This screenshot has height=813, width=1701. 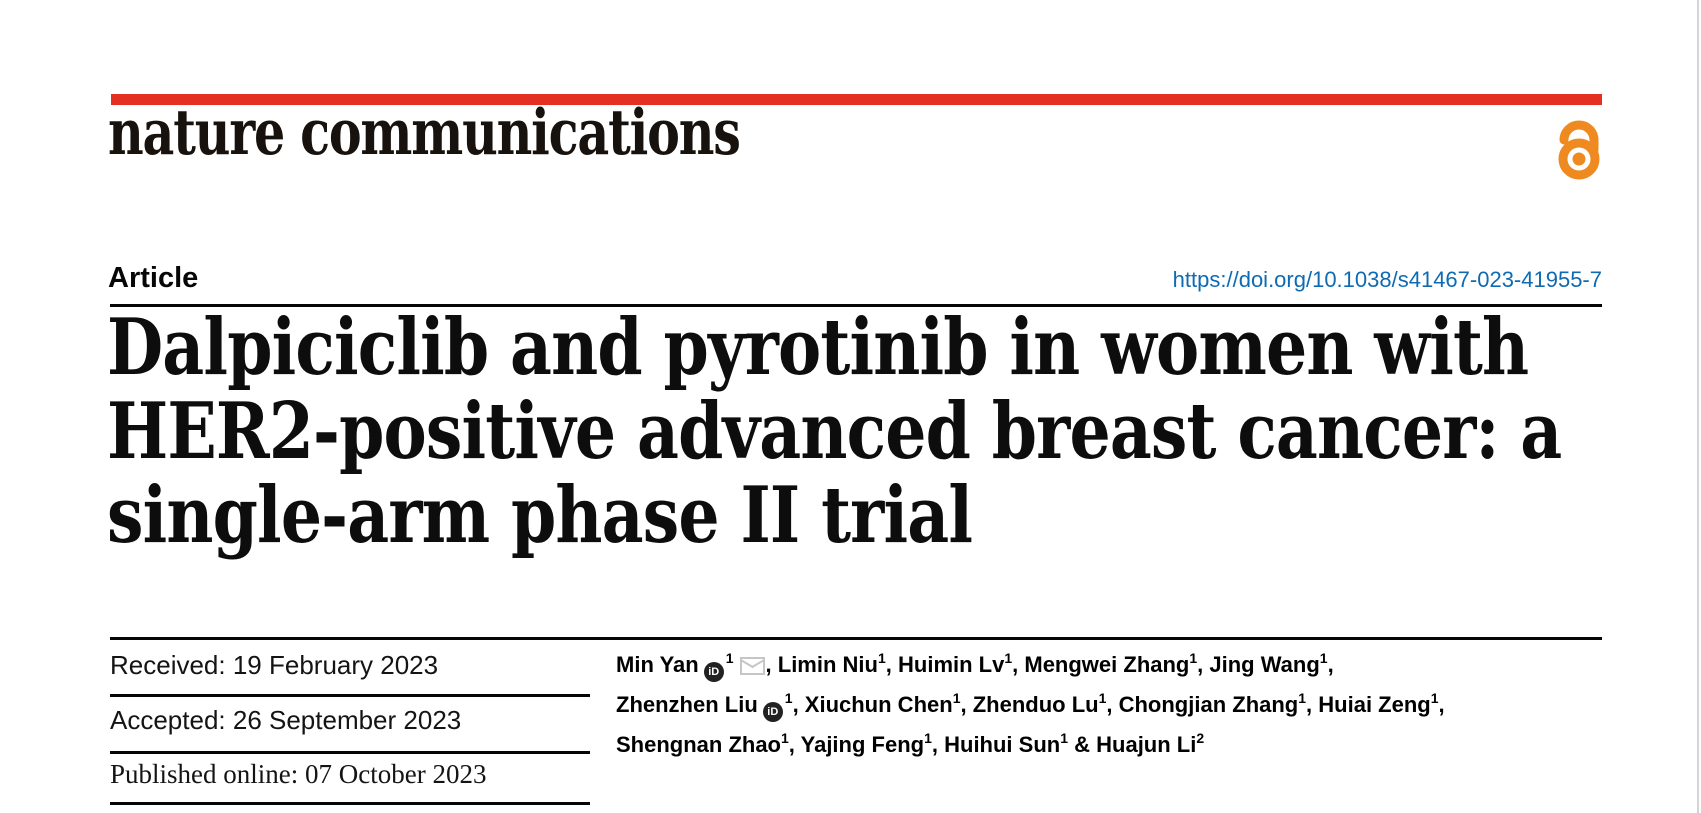 I want to click on author-name: , Mengwei Zhang, so click(x=1101, y=664).